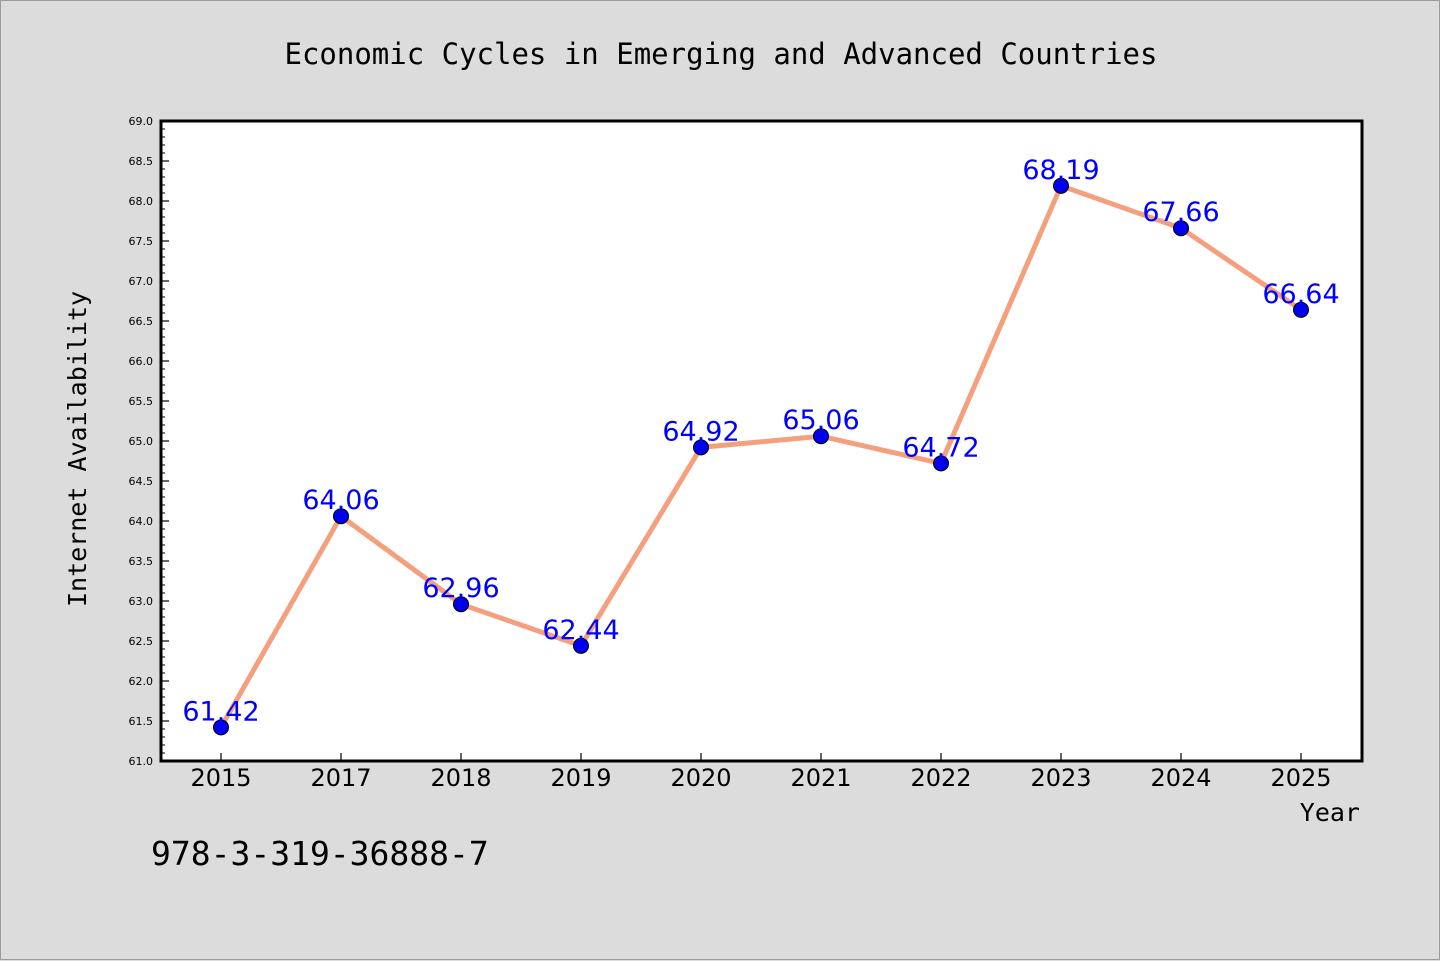  I want to click on y-tick-label: 62.0, so click(141, 681).